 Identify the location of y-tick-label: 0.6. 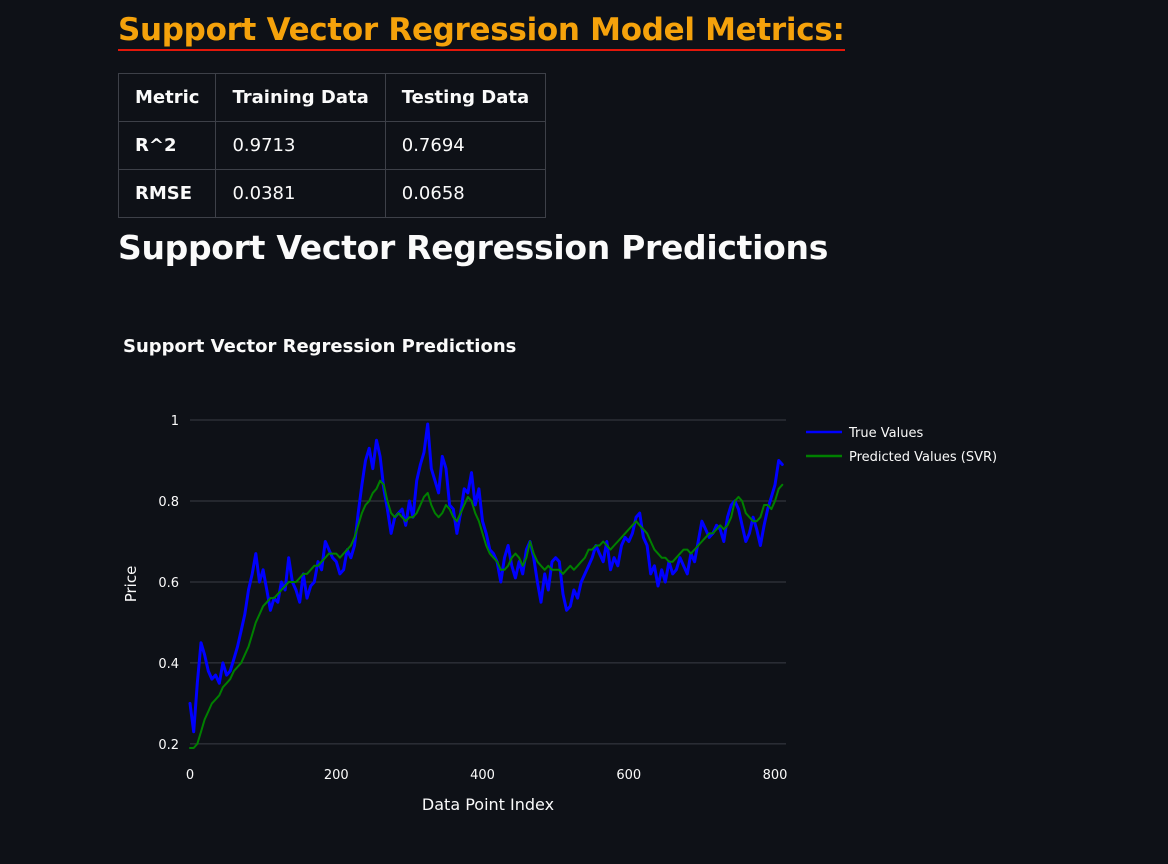
(168, 583).